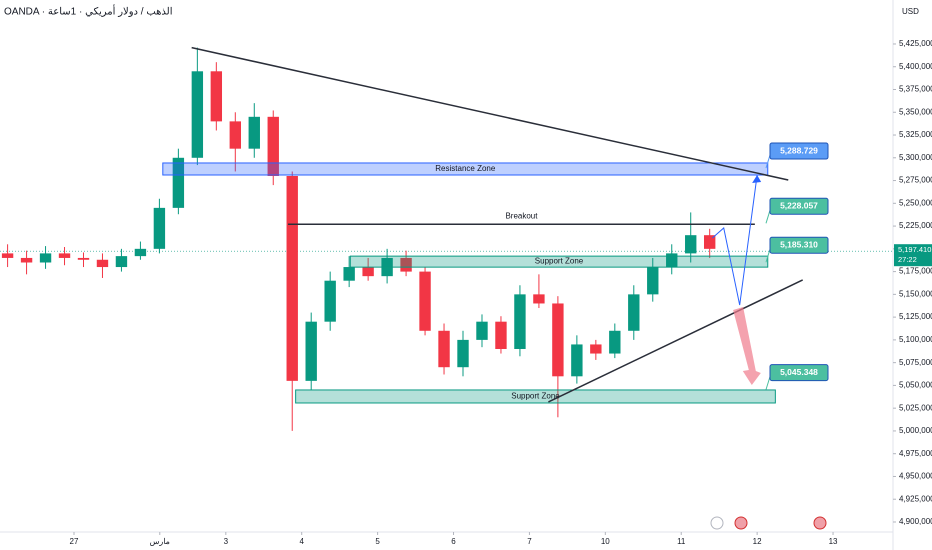 Image resolution: width=932 pixels, height=550 pixels. What do you see at coordinates (301, 541) in the screenshot?
I see `x-tick-label: 4` at bounding box center [301, 541].